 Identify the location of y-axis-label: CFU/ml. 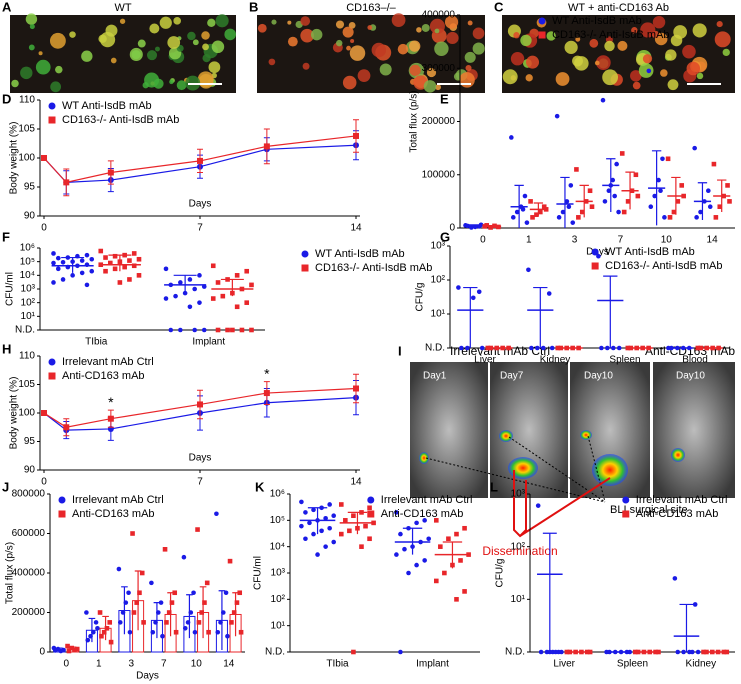
(10, 289).